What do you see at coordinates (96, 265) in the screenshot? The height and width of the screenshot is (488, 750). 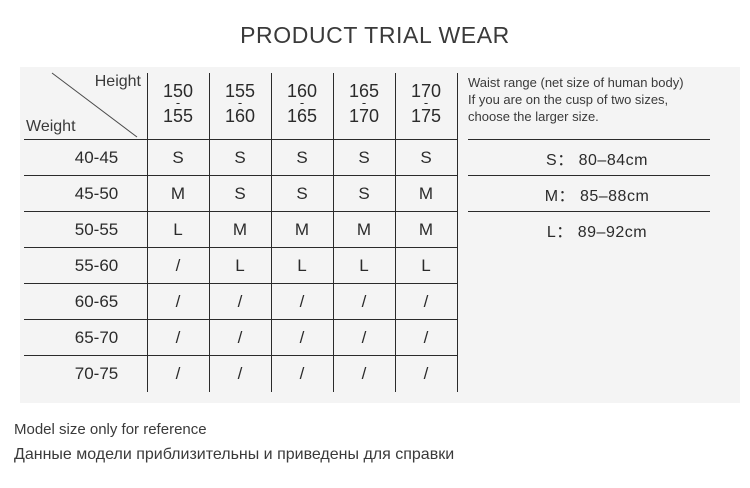 I see `row-weight-label: 55-60` at bounding box center [96, 265].